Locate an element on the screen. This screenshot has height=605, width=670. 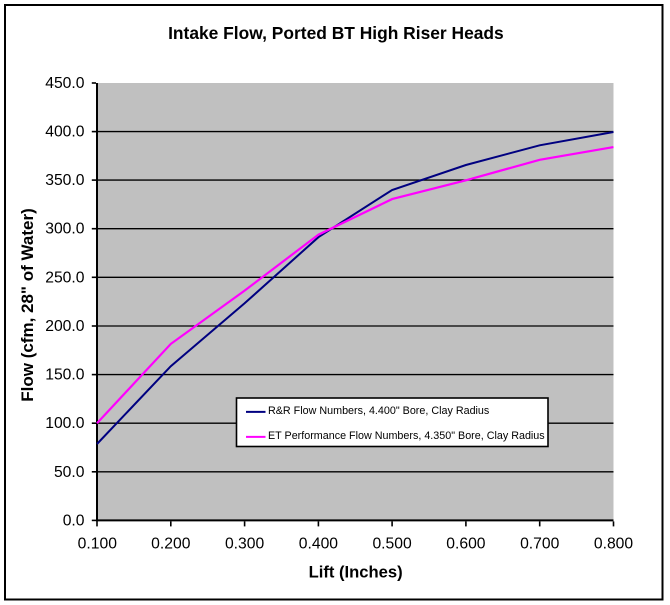
svg-text: 100.0 is located at coordinates (65, 423).